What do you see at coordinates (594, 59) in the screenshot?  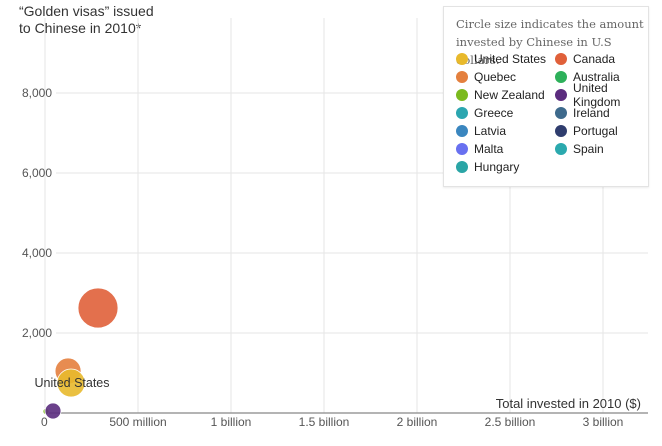 I see `legend-label: Canada` at bounding box center [594, 59].